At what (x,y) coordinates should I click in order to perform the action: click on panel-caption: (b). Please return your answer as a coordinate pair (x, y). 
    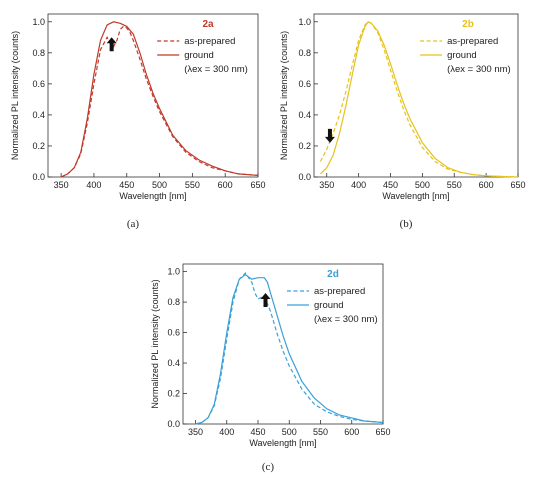
    Looking at the image, I should click on (406, 224).